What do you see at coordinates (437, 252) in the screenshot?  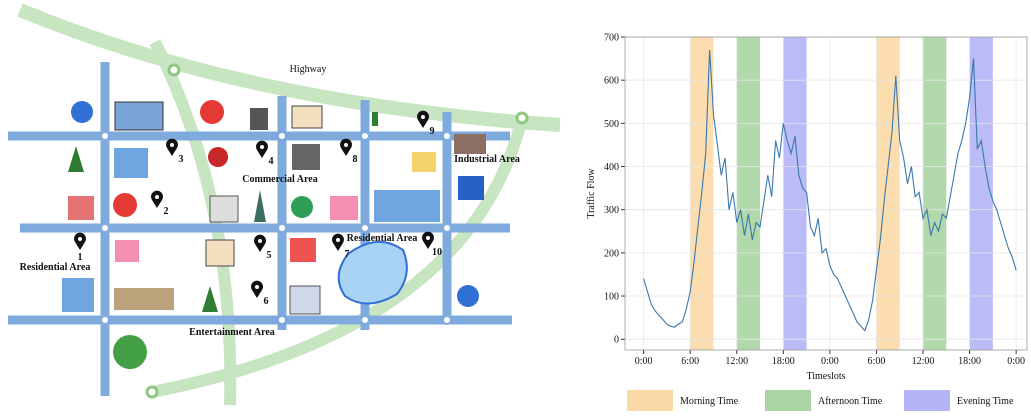 I see `pin-number: 10` at bounding box center [437, 252].